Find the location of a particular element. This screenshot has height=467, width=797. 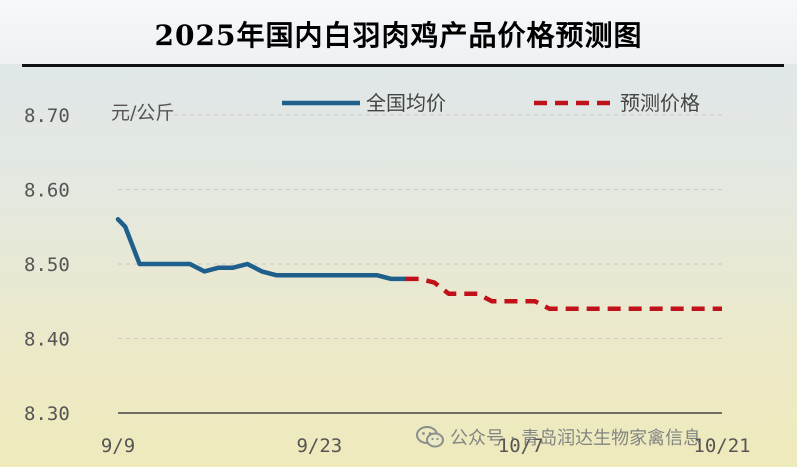

y-tick-label: 8.30 is located at coordinates (47, 414).